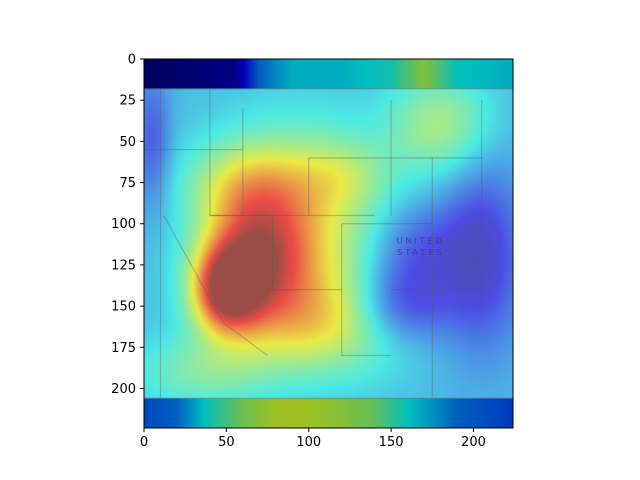 The height and width of the screenshot is (480, 640). I want to click on y-tick-label: 75, so click(127, 183).